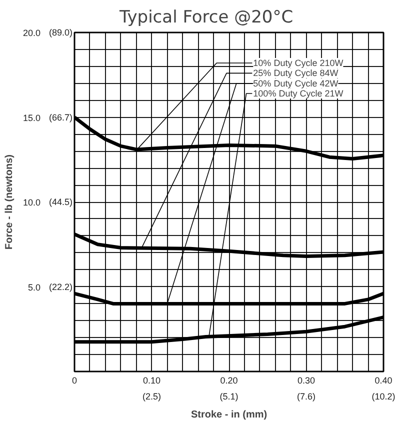 This screenshot has width=401, height=423. I want to click on y2-tick-label: (66.7), so click(60, 117).